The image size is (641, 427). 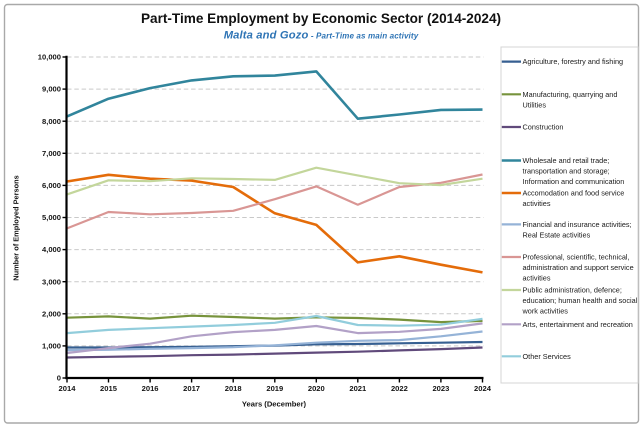 I want to click on svg-text: 10,000, so click(x=49, y=57).